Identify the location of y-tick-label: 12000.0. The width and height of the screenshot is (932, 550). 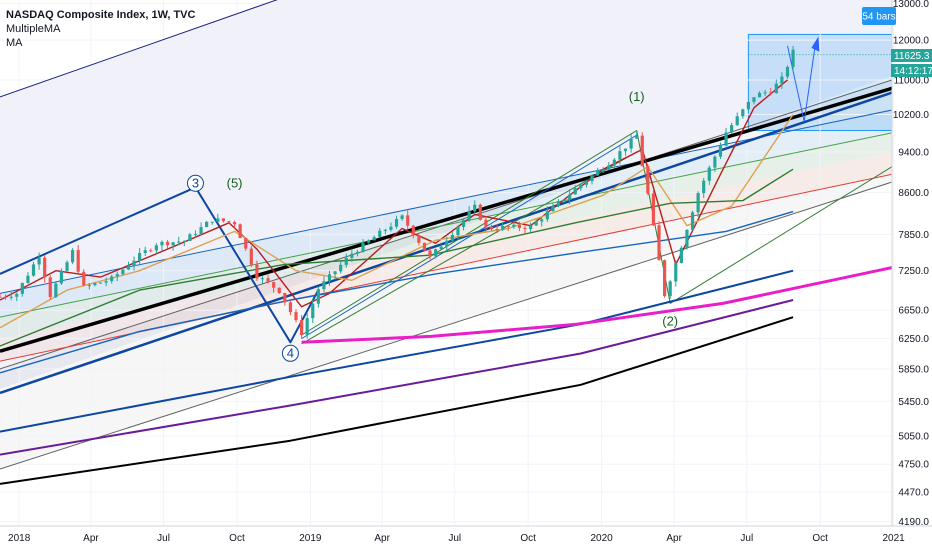
(911, 41).